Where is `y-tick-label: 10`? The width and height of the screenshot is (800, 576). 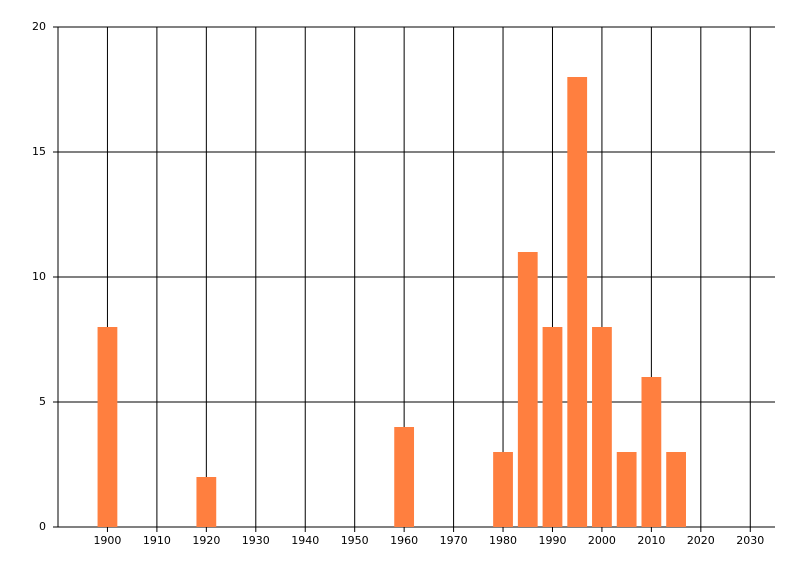 y-tick-label: 10 is located at coordinates (39, 276).